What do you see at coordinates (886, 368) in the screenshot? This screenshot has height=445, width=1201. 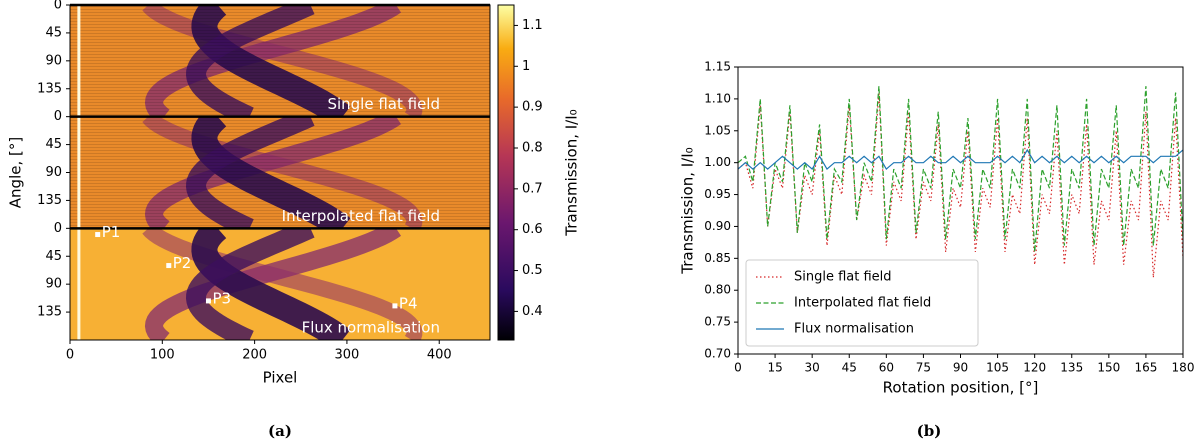 I see `x-tick-label: 60` at bounding box center [886, 368].